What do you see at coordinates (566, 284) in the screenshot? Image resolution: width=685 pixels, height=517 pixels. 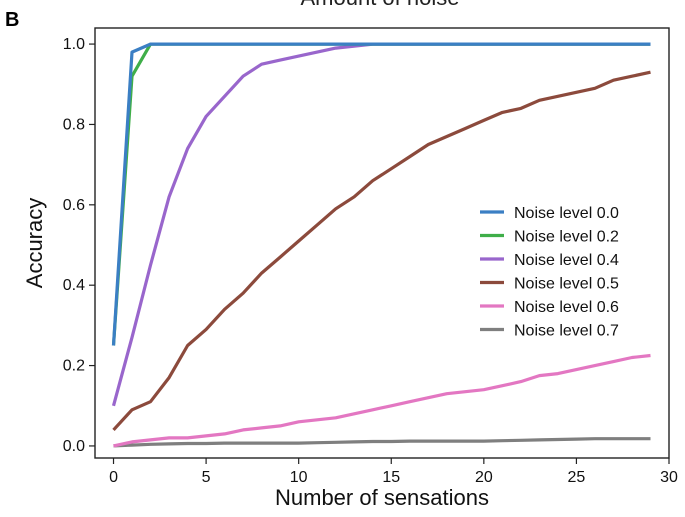 I see `legend-label: Noise level 0.5` at bounding box center [566, 284].